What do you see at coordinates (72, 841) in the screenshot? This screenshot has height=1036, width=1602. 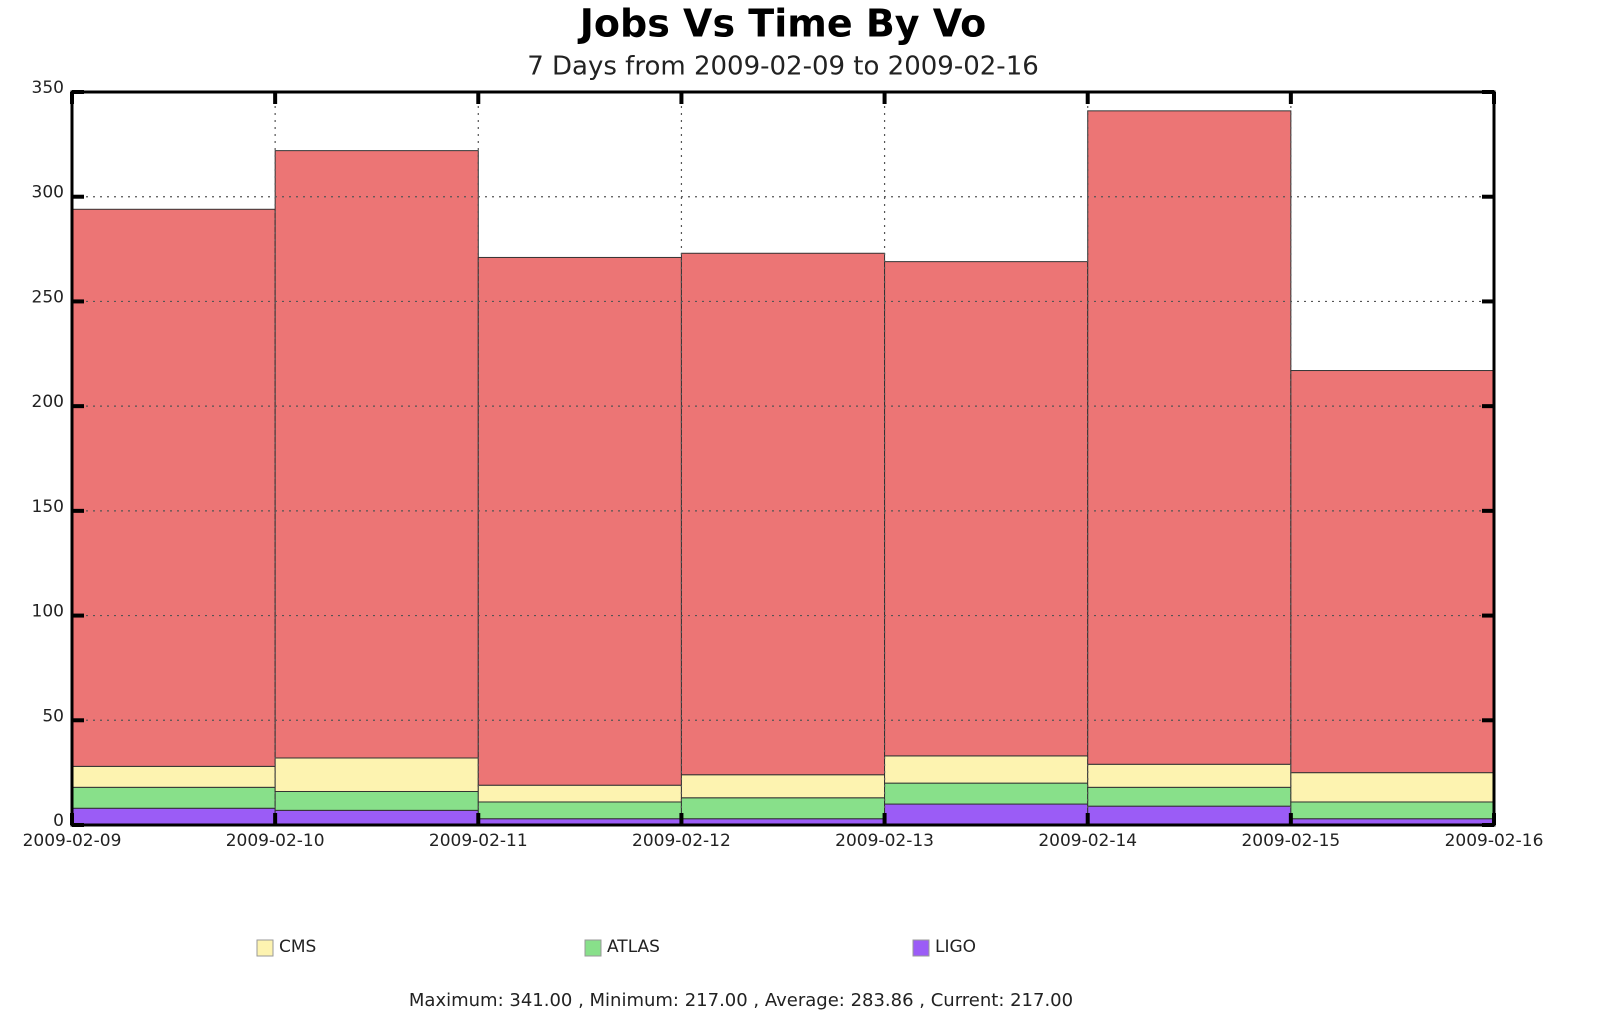 I see `x-tick-label: 2009-02-09` at bounding box center [72, 841].